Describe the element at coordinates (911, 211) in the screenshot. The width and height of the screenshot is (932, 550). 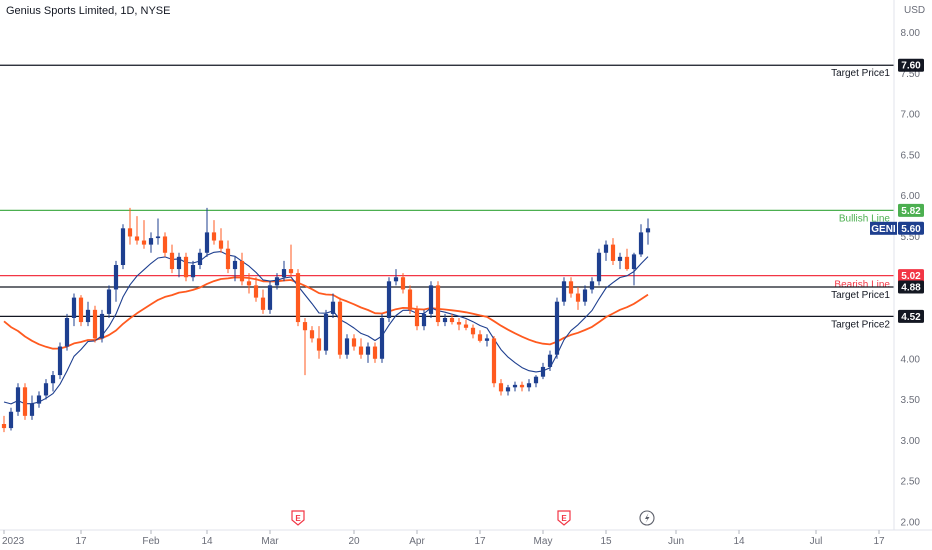
I see `level-badge-1-text: 5.82` at that location.